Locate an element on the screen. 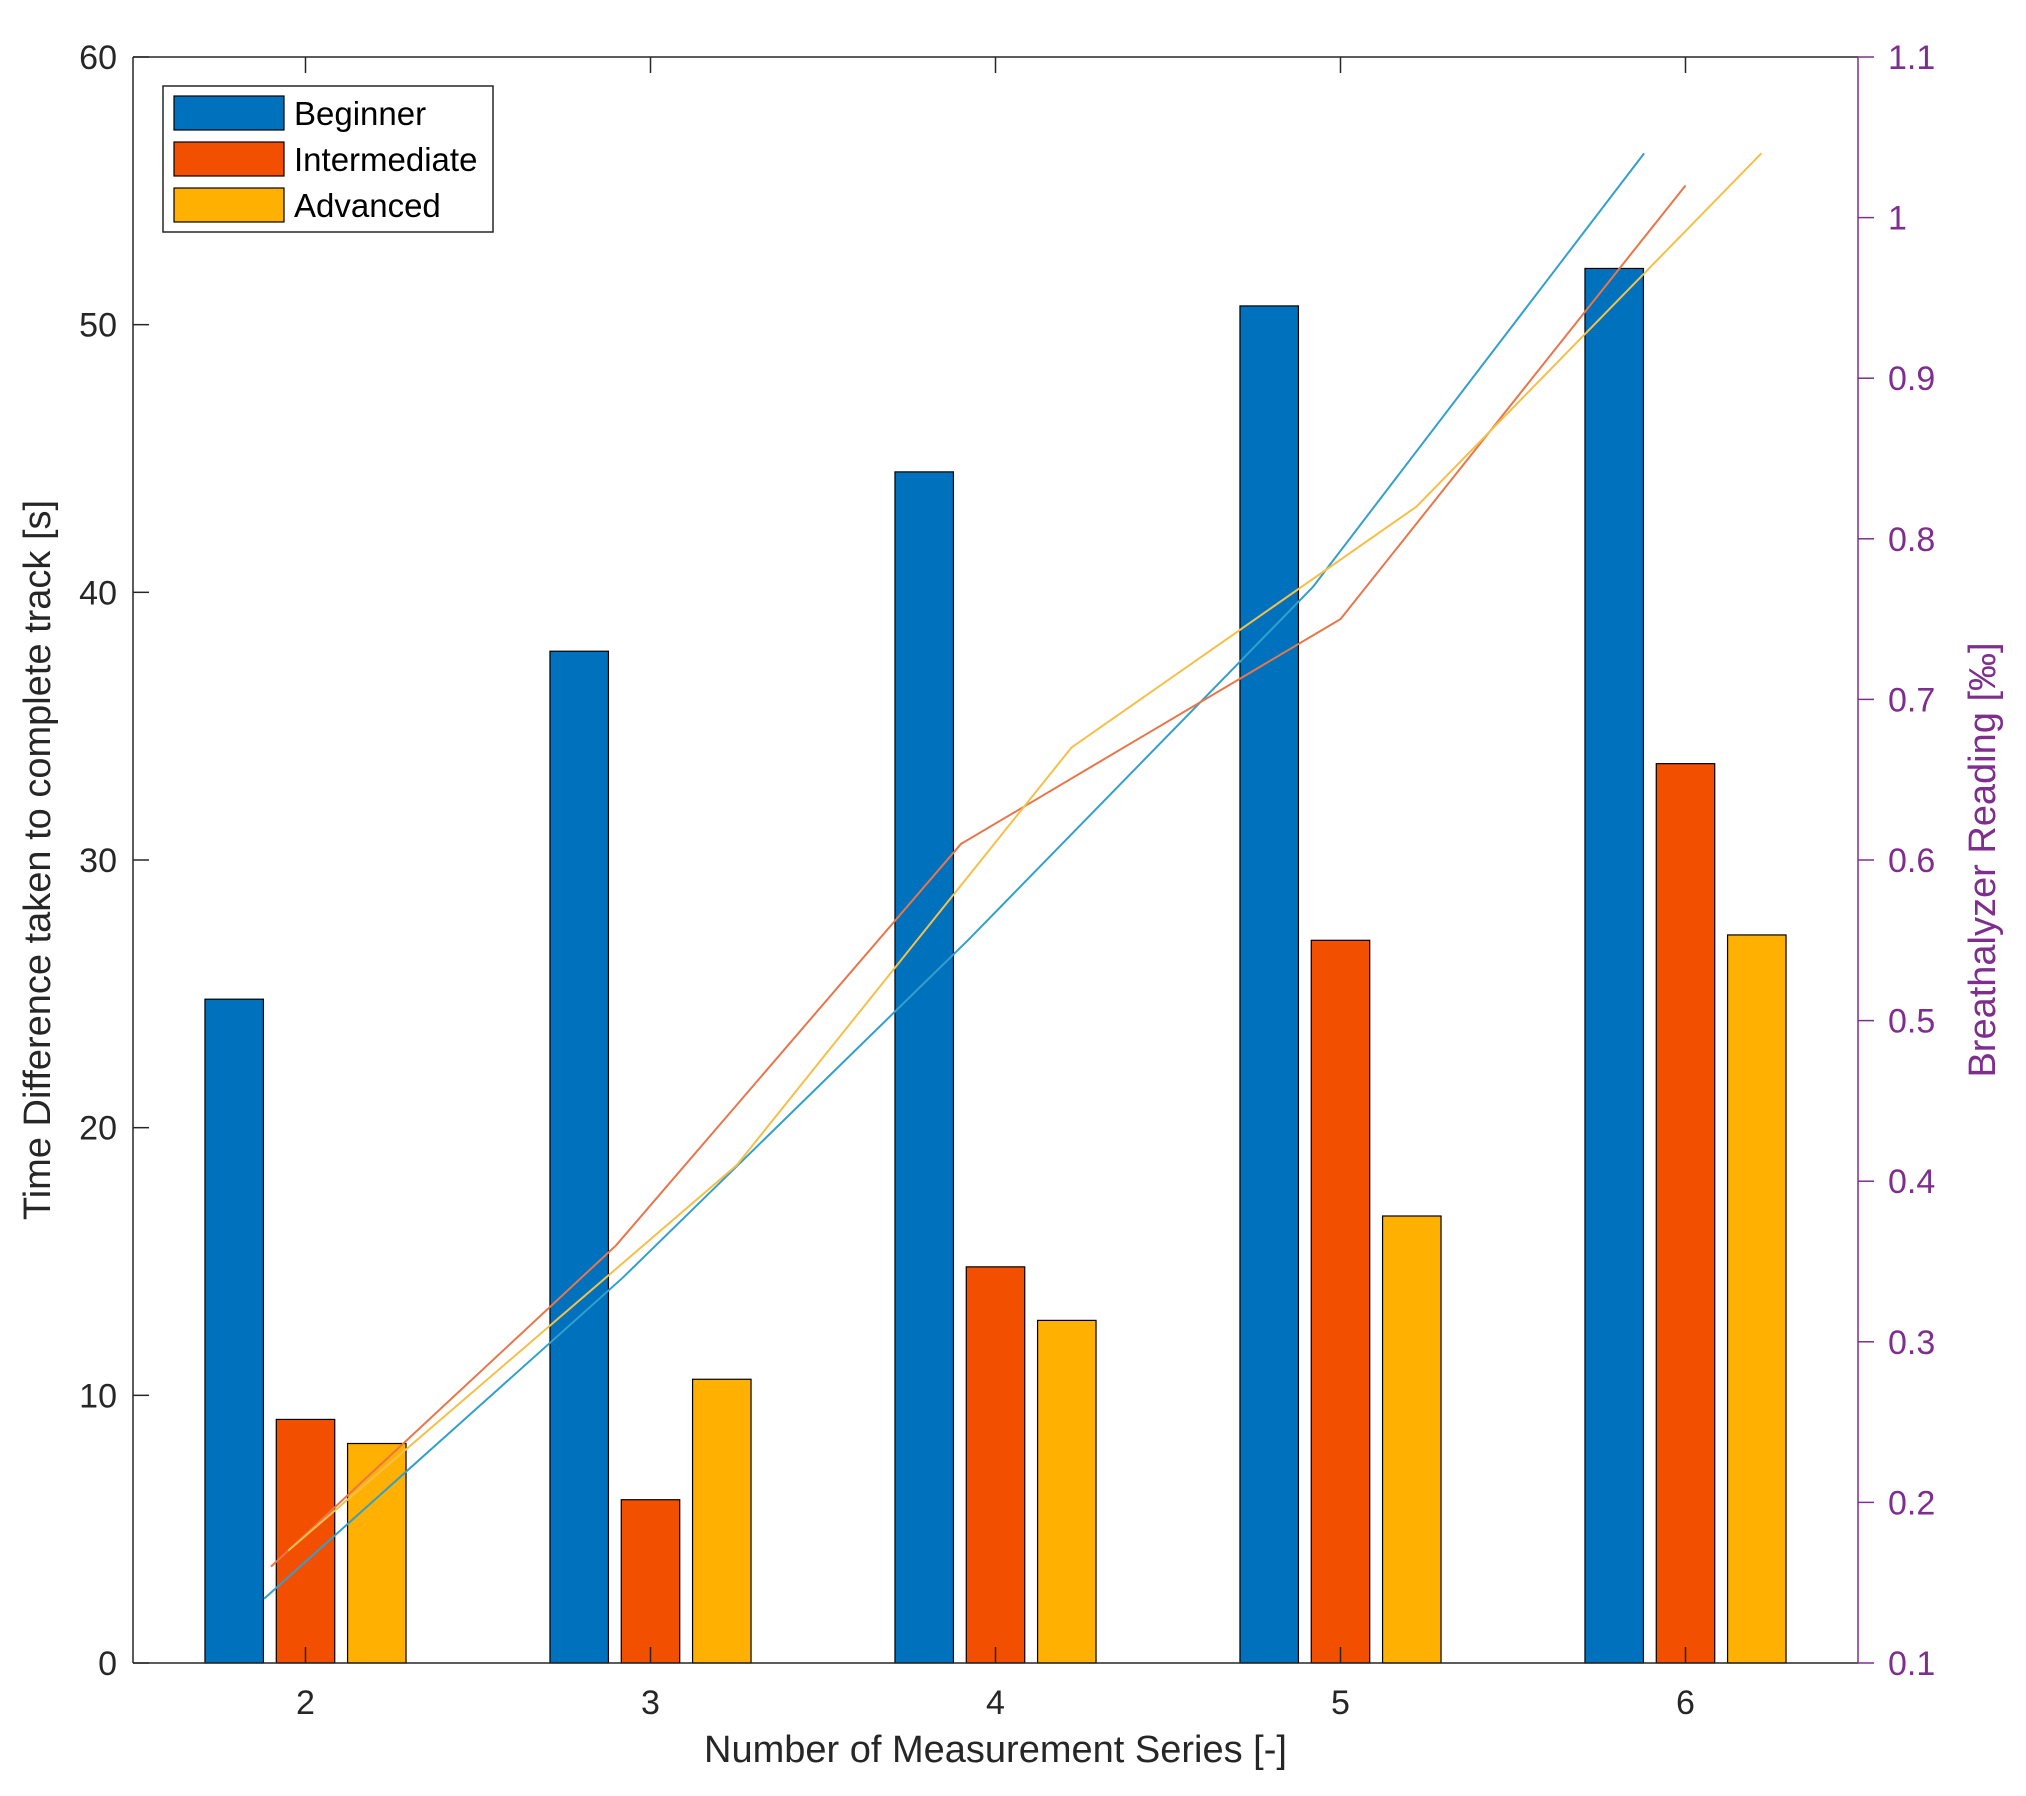 The width and height of the screenshot is (2026, 1796). legend-label-beginner: Beginner is located at coordinates (360, 113).